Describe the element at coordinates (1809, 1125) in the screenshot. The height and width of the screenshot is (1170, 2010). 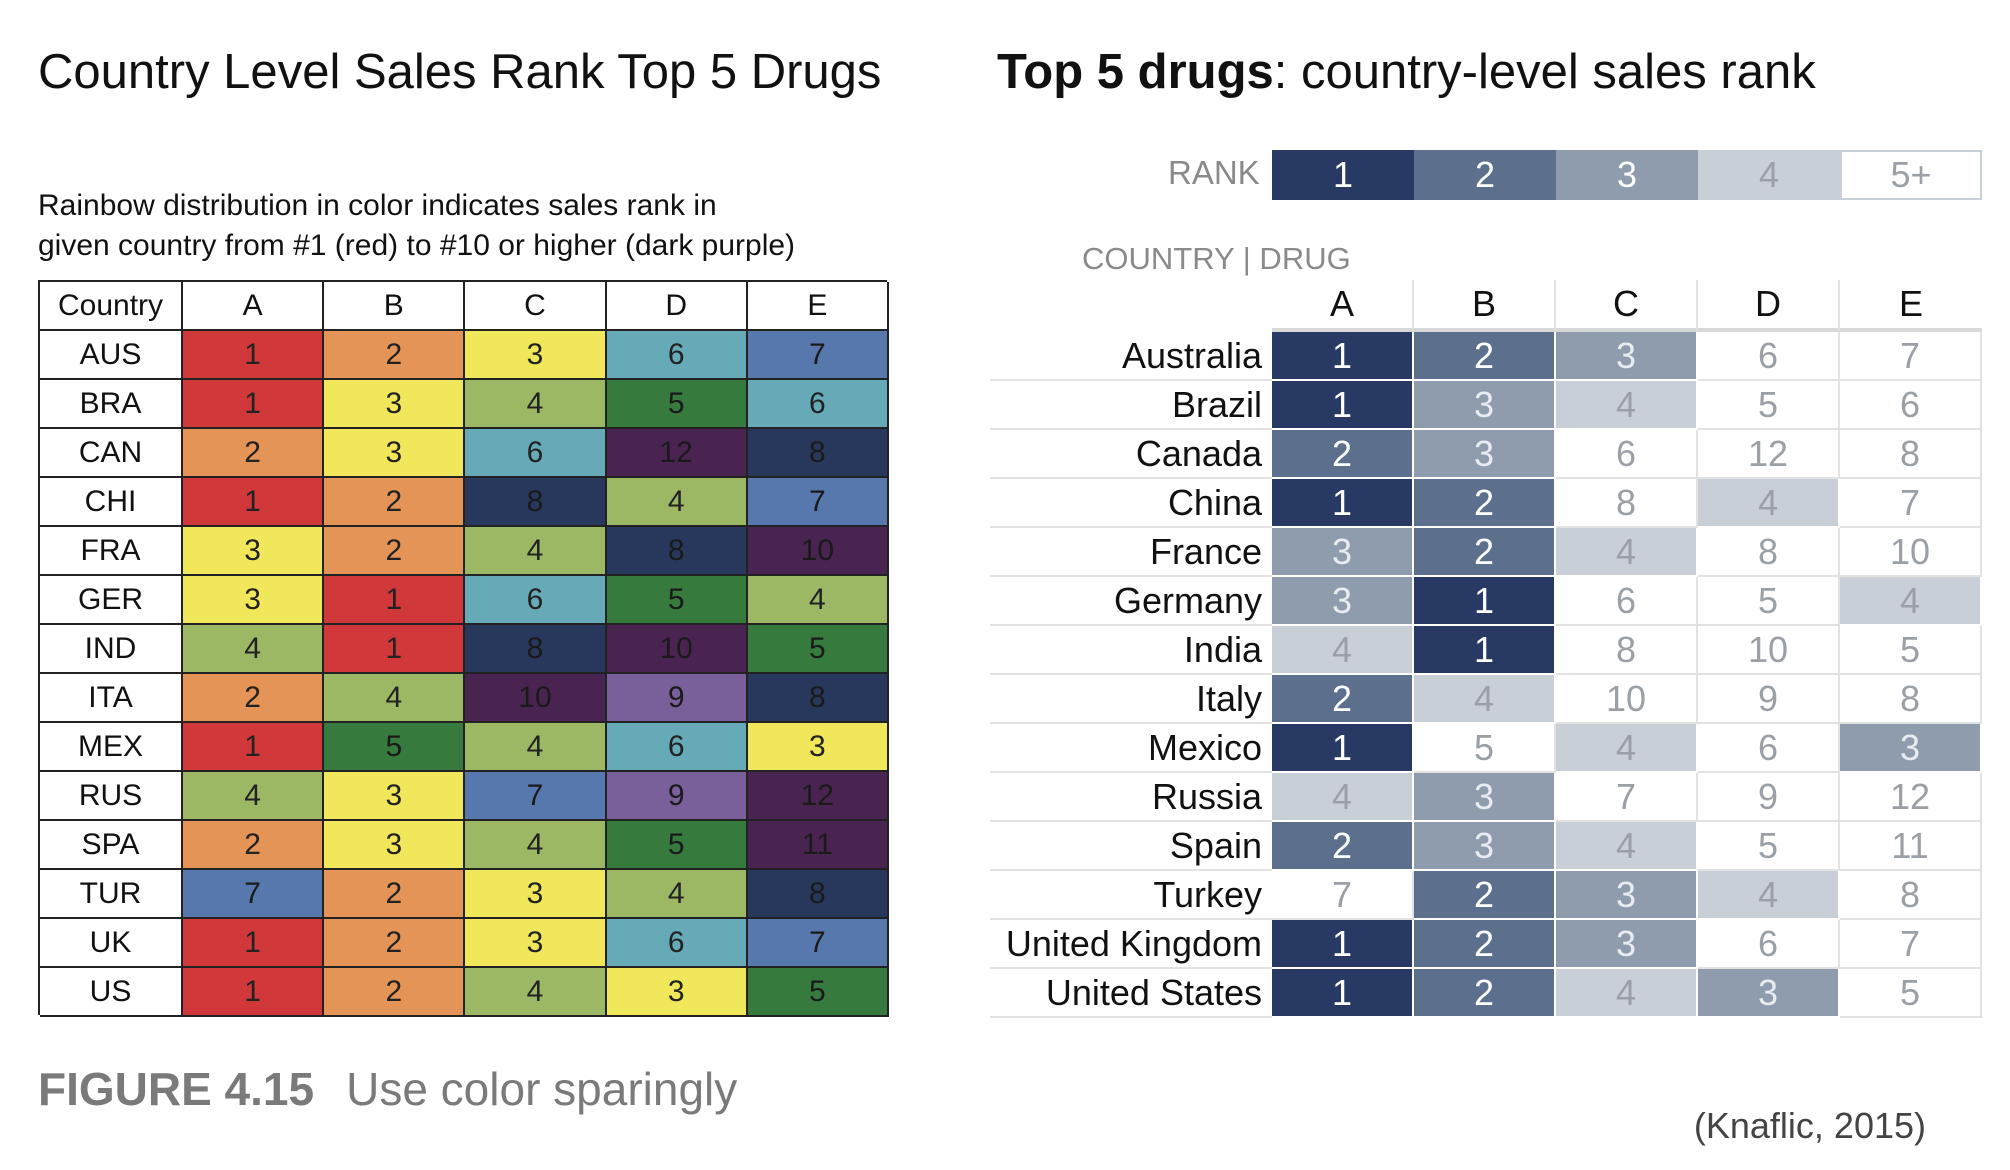
I see `source-credit: (Knaflic, 2015)` at that location.